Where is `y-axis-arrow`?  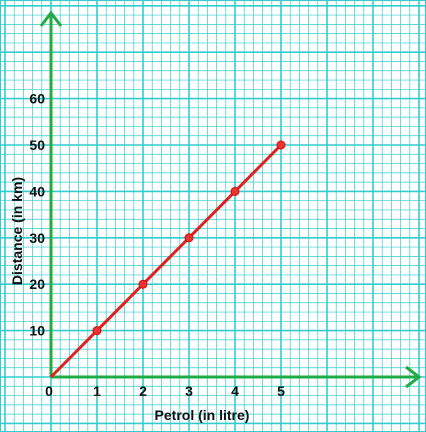
y-axis-arrow is located at coordinates (51, 18).